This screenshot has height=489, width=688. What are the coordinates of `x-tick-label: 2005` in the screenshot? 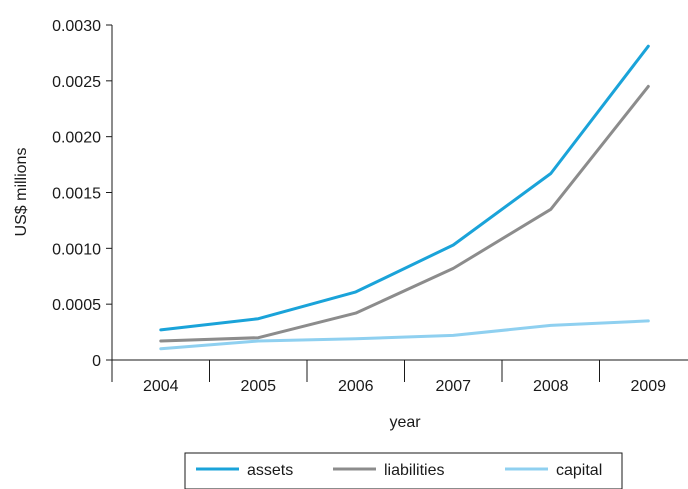 It's located at (258, 386).